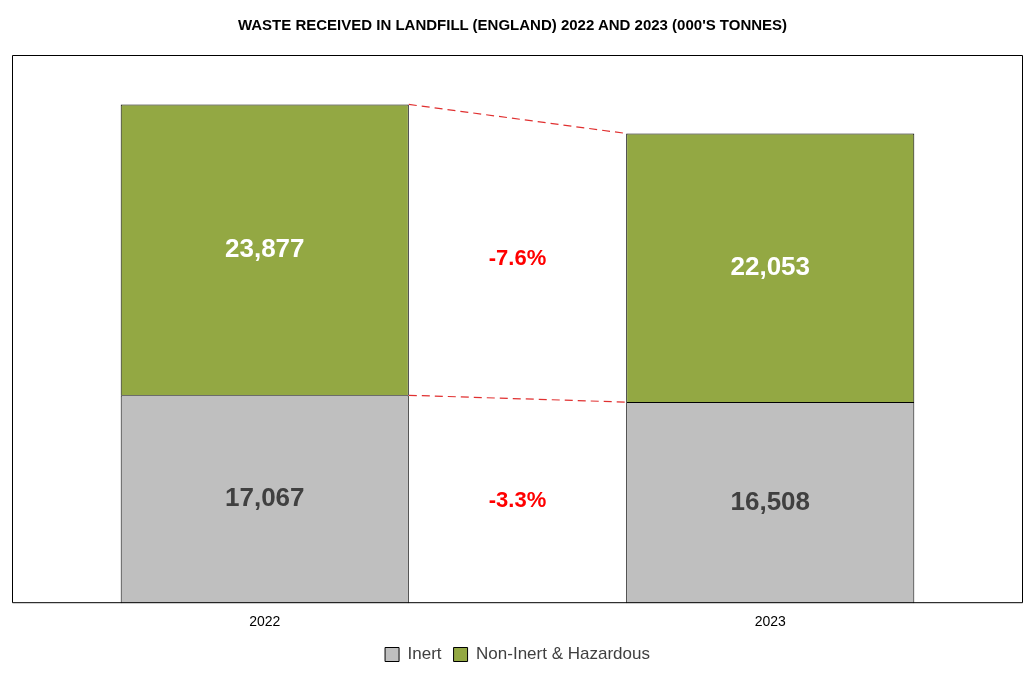 The image size is (1025, 673). Describe the element at coordinates (264, 248) in the screenshot. I see `data-label: 23,877` at that location.